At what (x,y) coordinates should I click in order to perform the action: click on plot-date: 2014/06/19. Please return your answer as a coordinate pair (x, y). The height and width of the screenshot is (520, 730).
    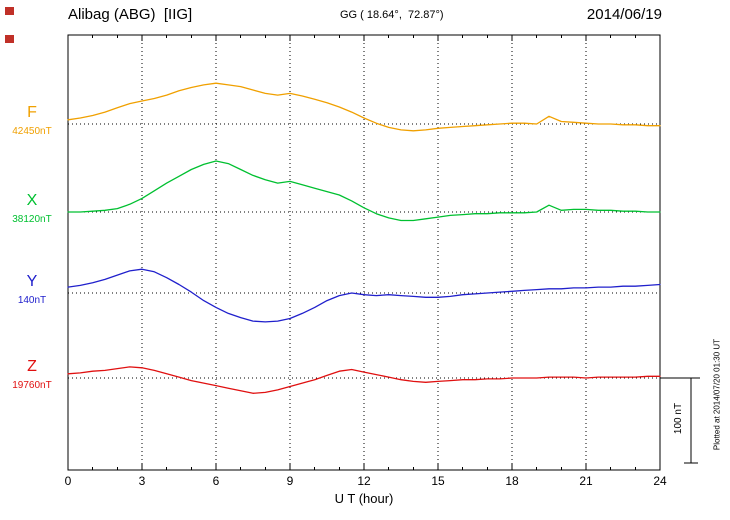
    Looking at the image, I should click on (624, 14).